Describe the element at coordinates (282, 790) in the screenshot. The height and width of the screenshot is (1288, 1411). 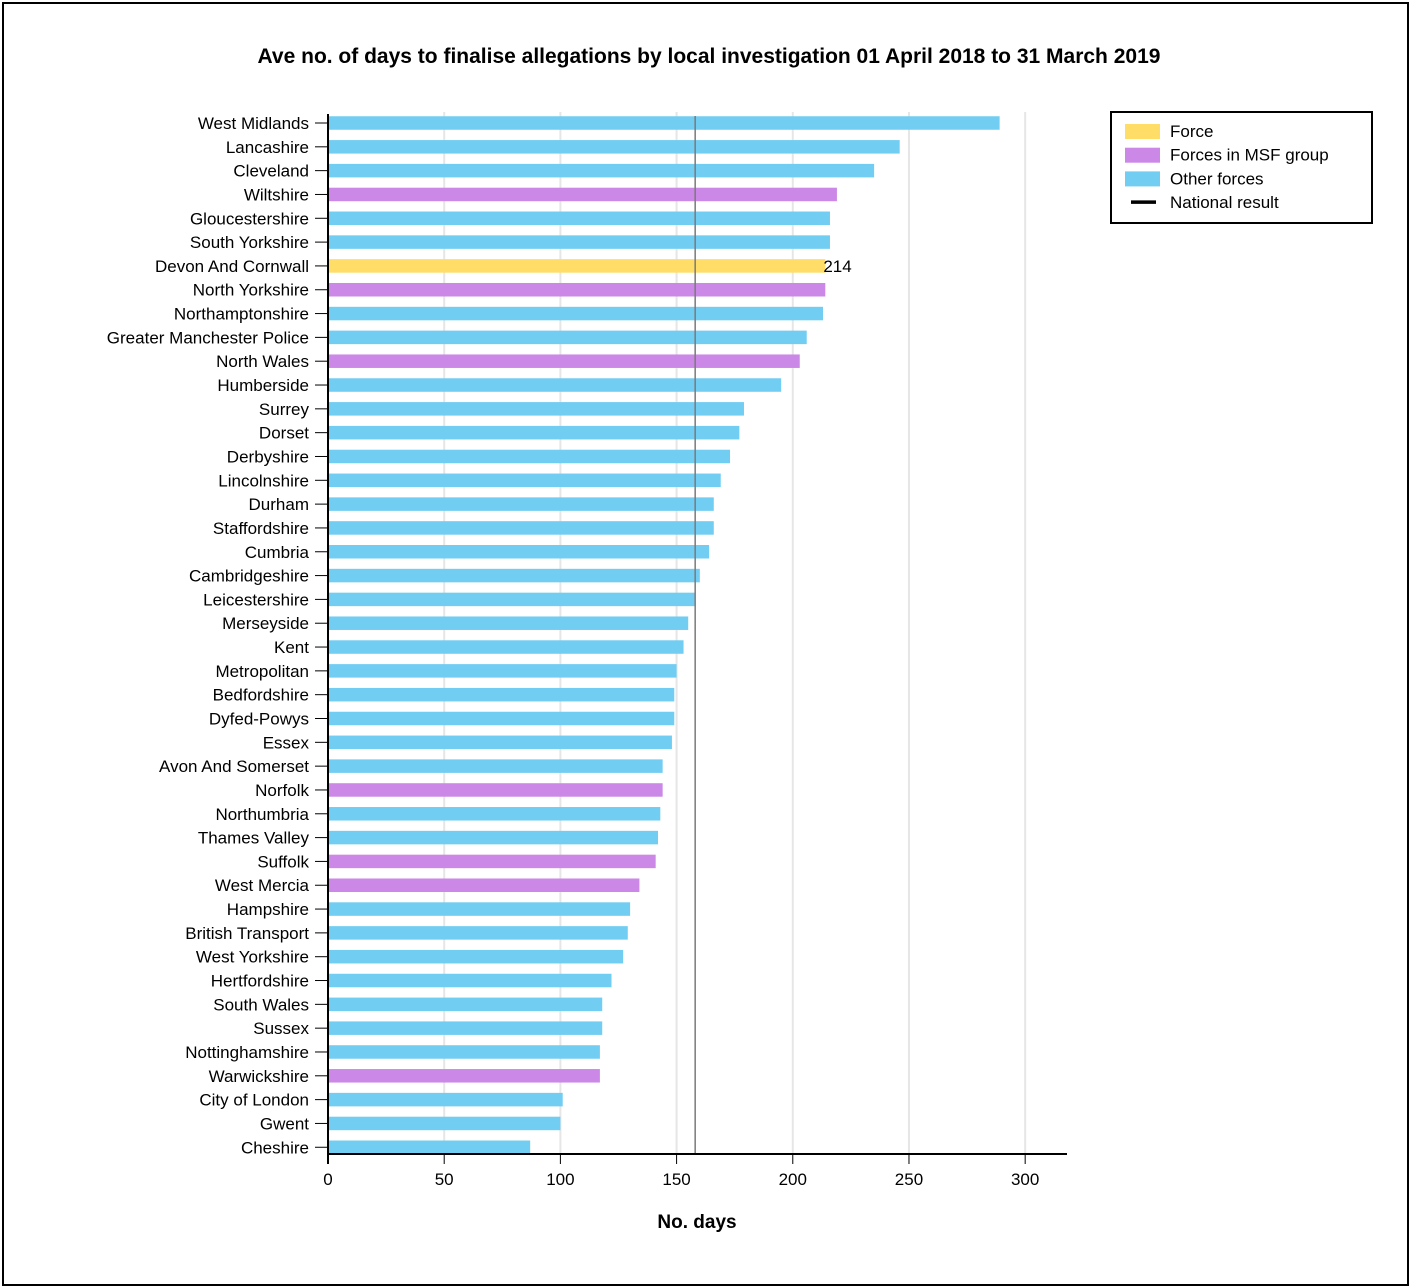
I see `category-label: Norfolk` at that location.